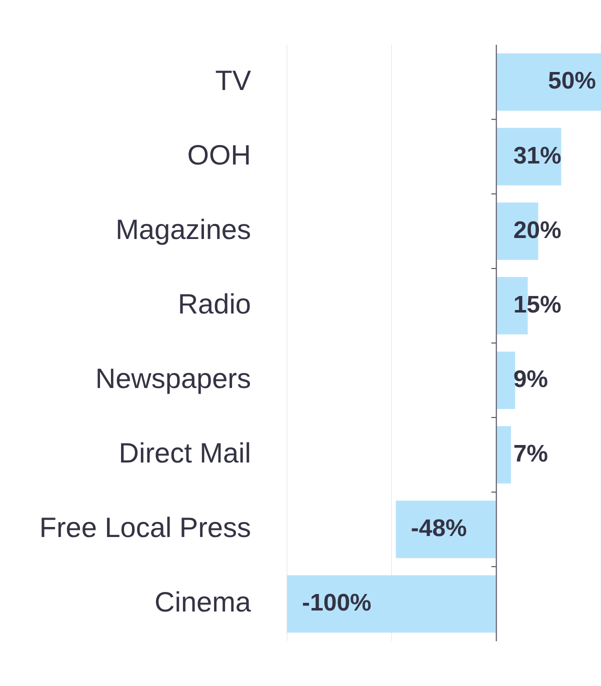 This screenshot has width=601, height=686. What do you see at coordinates (233, 80) in the screenshot?
I see `y-tick-label: TV` at bounding box center [233, 80].